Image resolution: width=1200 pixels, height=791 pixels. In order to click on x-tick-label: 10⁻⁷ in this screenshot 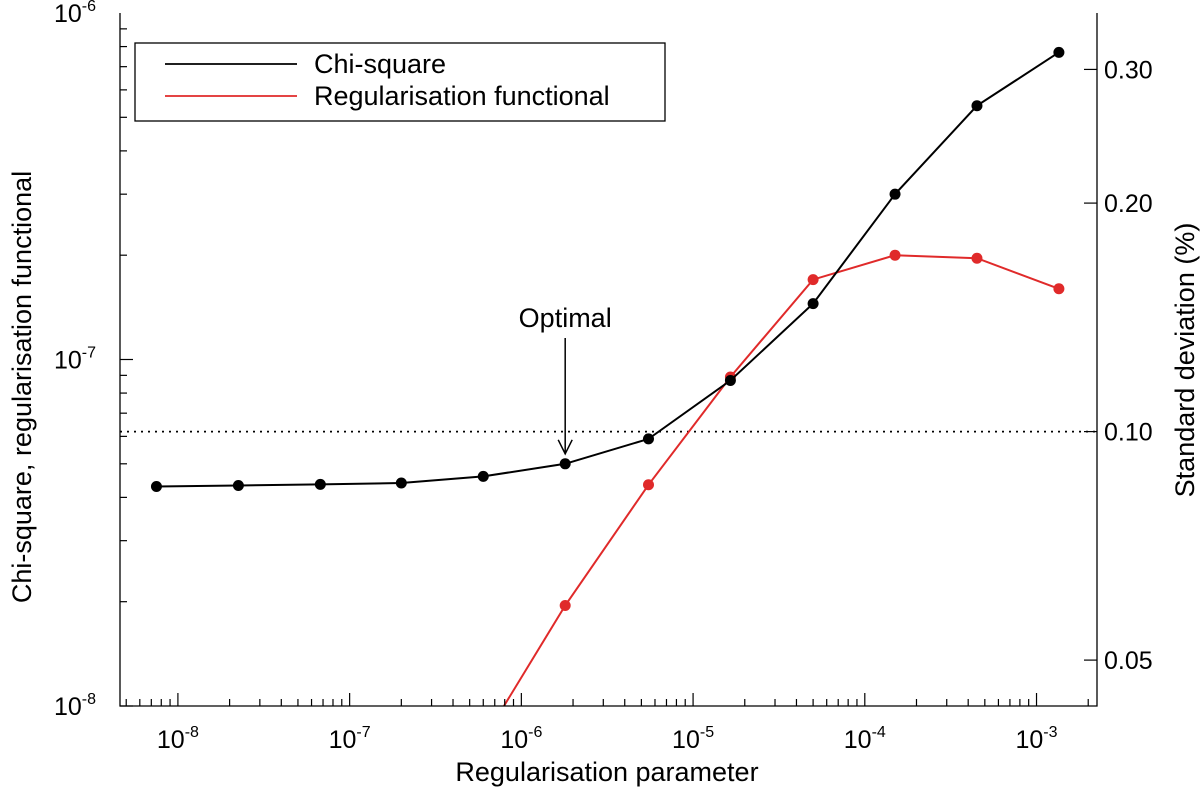, I will do `click(350, 739)`.